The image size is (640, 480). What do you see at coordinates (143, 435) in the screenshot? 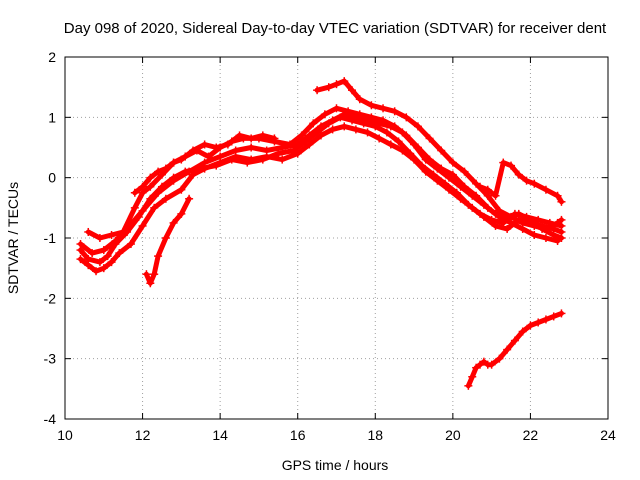
I see `x-tick-label: 12` at bounding box center [143, 435].